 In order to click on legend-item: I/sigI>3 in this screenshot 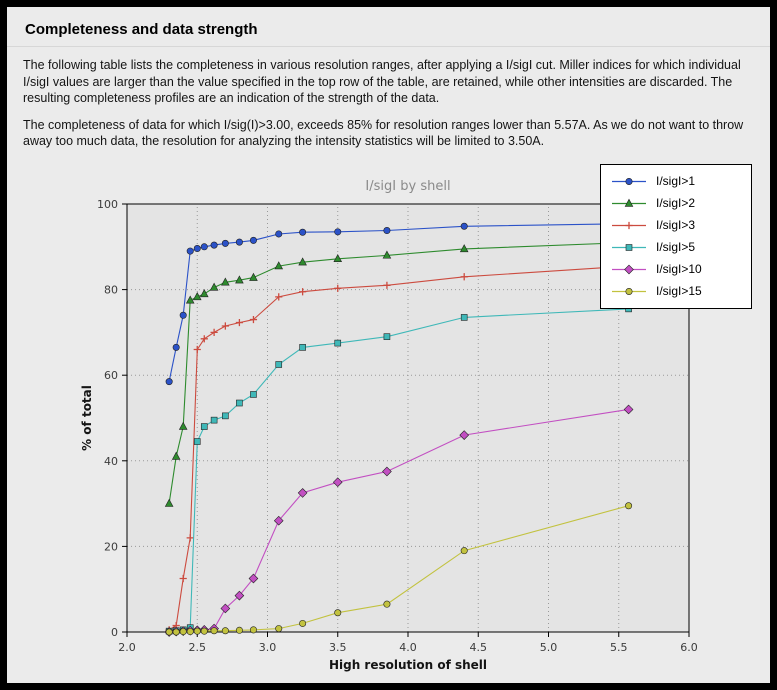, I will do `click(675, 225)`.